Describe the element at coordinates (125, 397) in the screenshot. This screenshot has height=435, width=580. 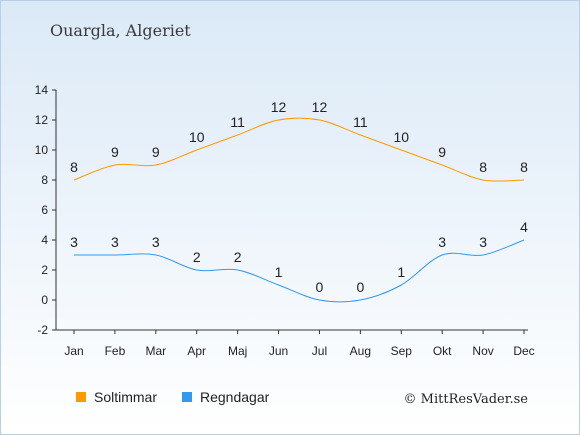
I see `legend-label-soltimmar: Soltimmar` at that location.